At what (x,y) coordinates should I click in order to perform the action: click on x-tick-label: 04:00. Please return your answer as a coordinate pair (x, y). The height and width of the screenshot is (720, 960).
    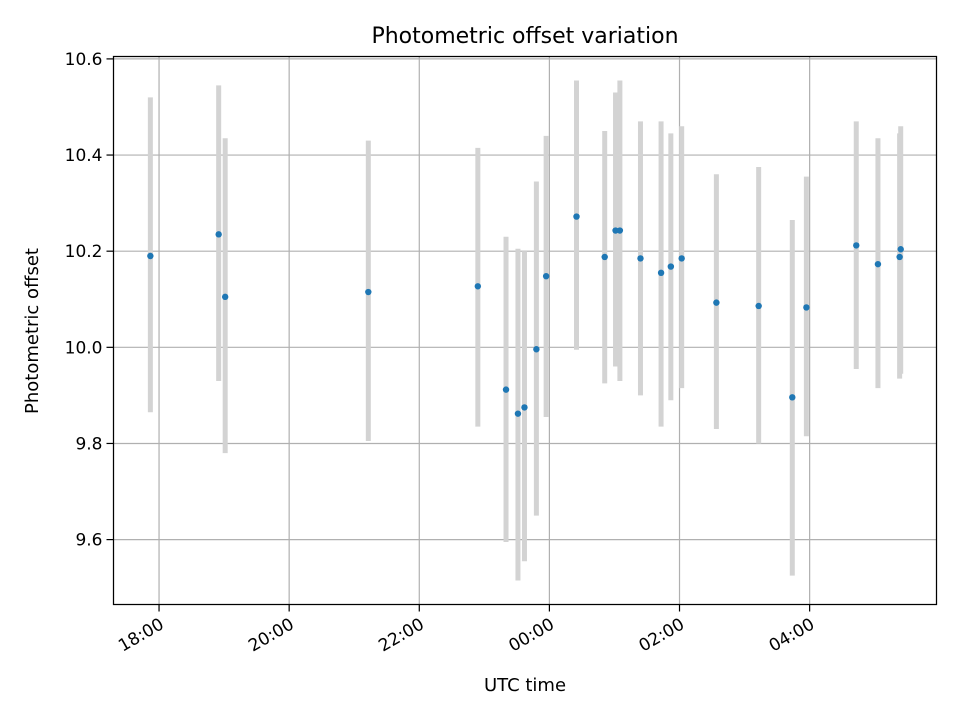
    Looking at the image, I should click on (792, 636).